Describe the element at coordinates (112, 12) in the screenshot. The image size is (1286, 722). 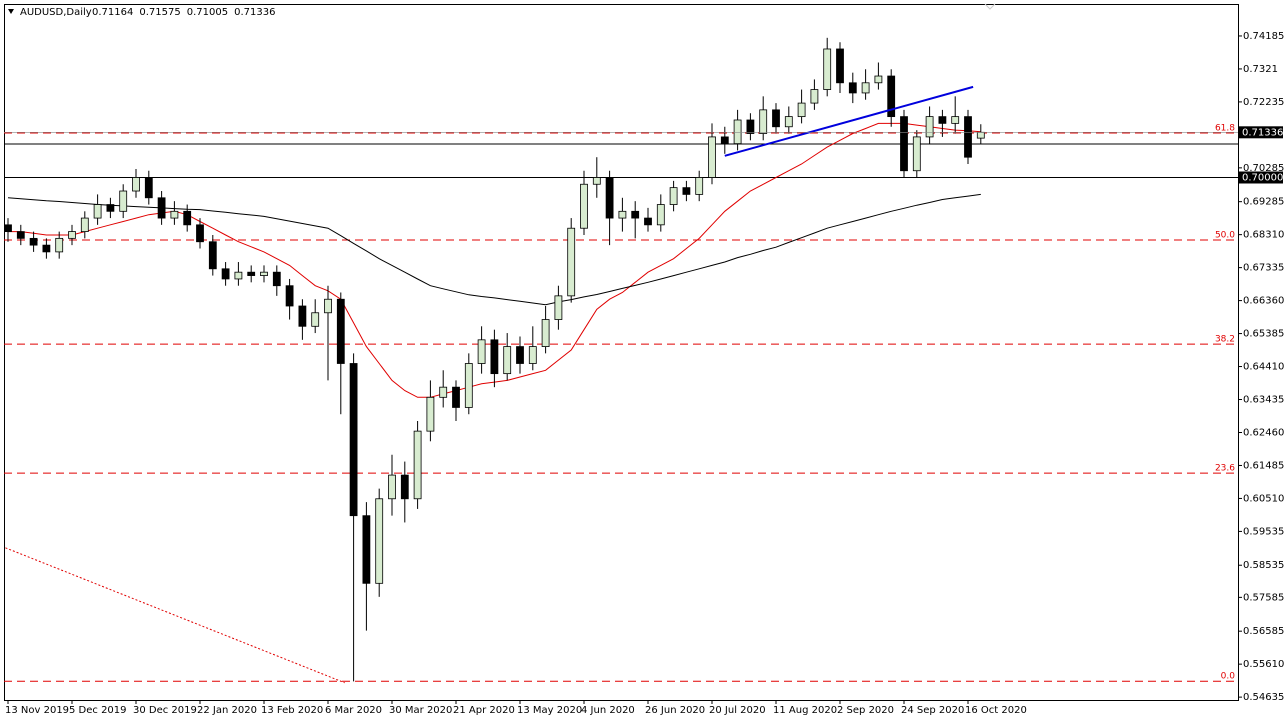
I see `header-value: 0.71164` at that location.